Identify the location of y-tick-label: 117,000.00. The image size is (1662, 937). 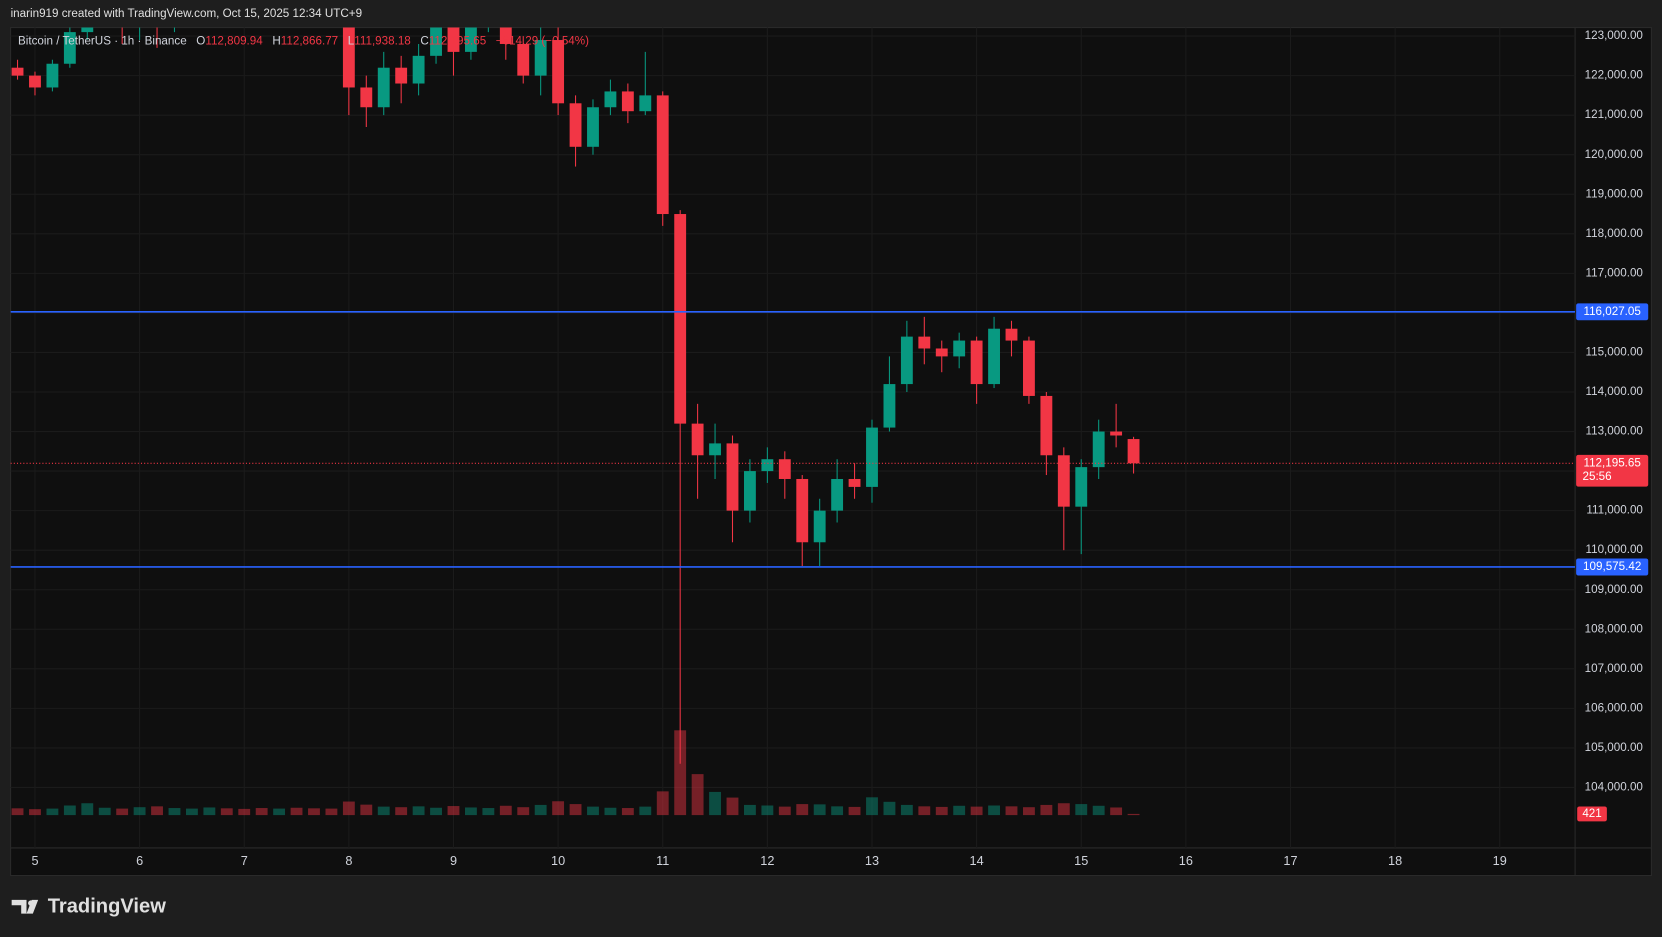
(1615, 272).